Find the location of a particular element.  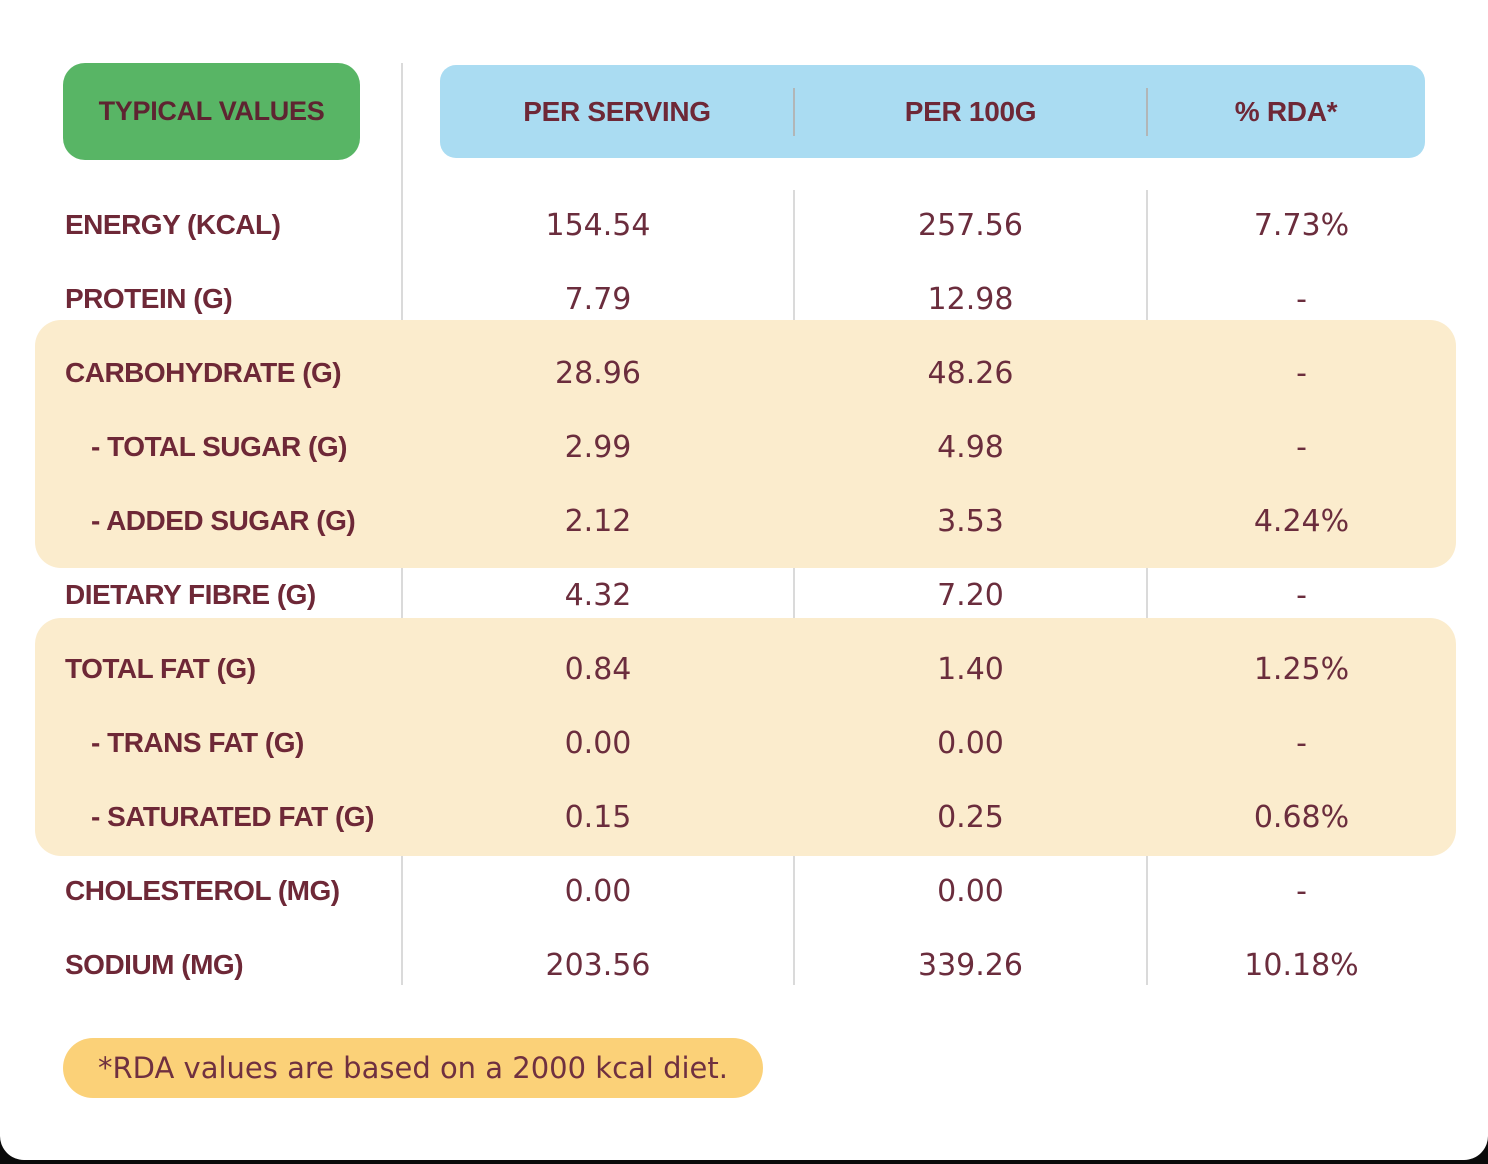

table-row-added-sugar: - ADDED SUGAR (G) 2.12 3.53 4.24% is located at coordinates (745, 521).